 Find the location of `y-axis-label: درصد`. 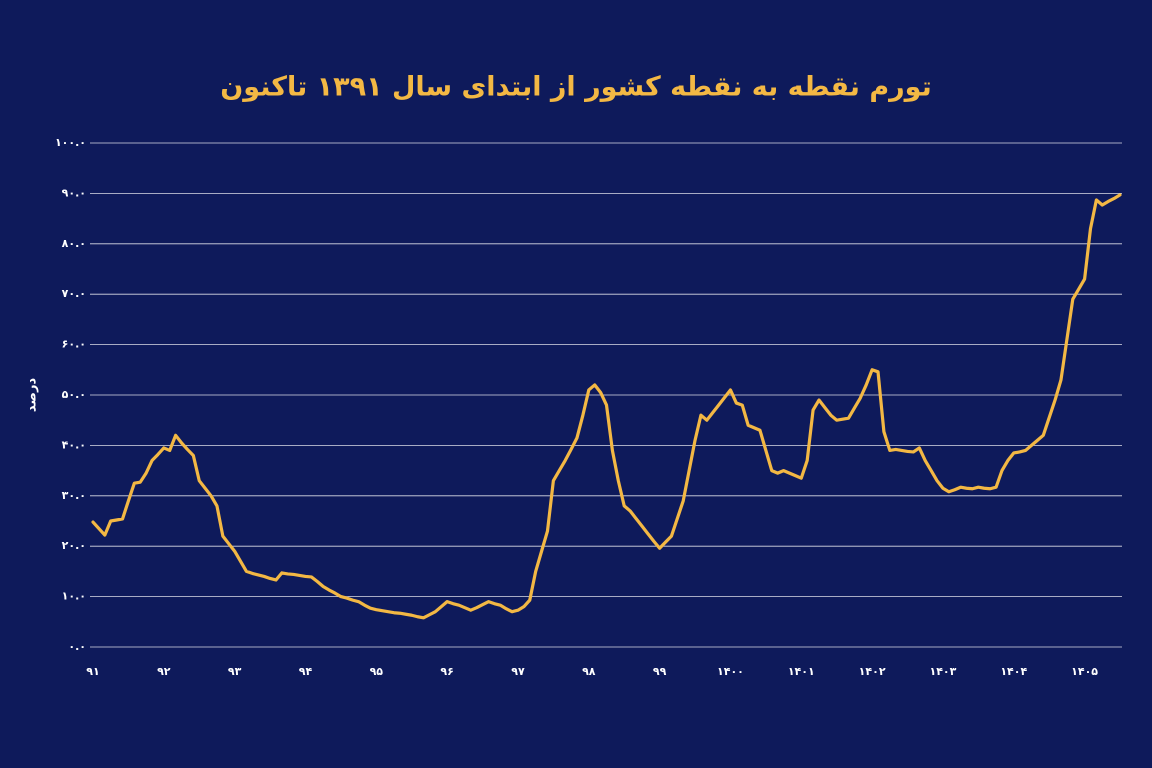

y-axis-label: درصد is located at coordinates (32, 395).